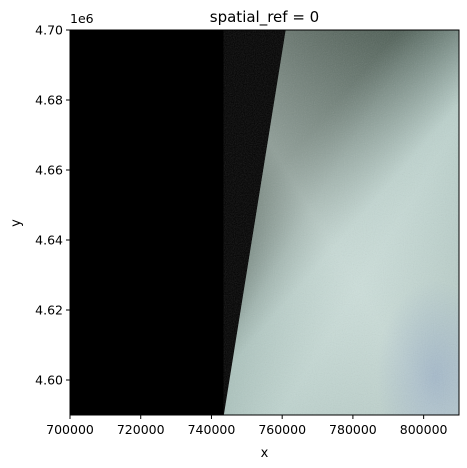  I want to click on x-tick-label: 760000, so click(282, 429).